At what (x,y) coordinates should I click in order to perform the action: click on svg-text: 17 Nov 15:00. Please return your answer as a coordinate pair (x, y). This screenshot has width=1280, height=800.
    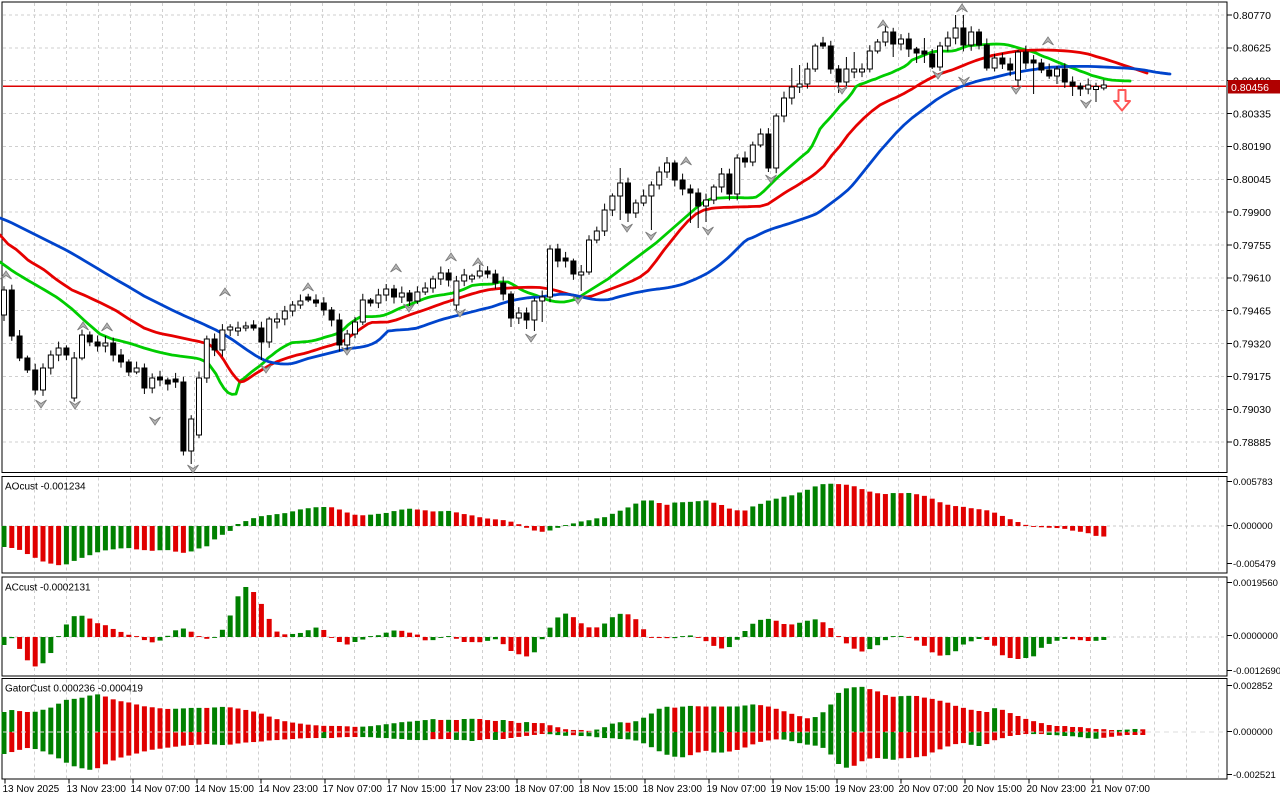
    Looking at the image, I should click on (417, 789).